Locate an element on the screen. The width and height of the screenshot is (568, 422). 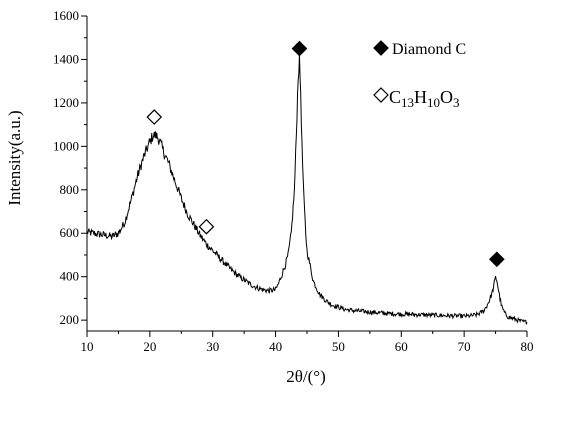
y-tick-label: 400 is located at coordinates (70, 276).